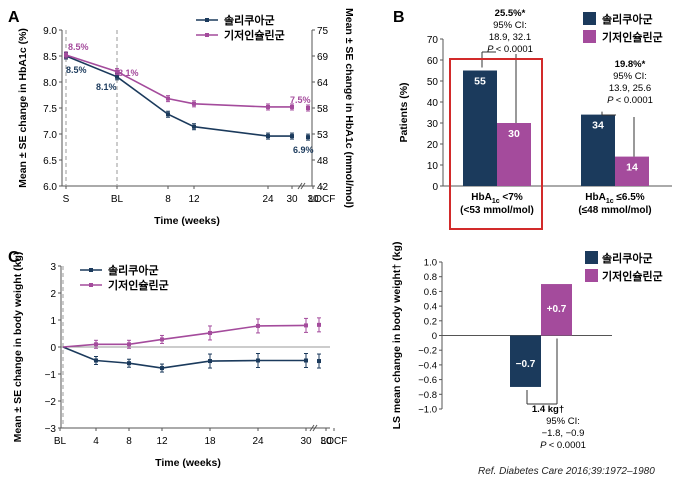 The image size is (680, 491). I want to click on y-tick-label: 7.5, so click(50, 109).